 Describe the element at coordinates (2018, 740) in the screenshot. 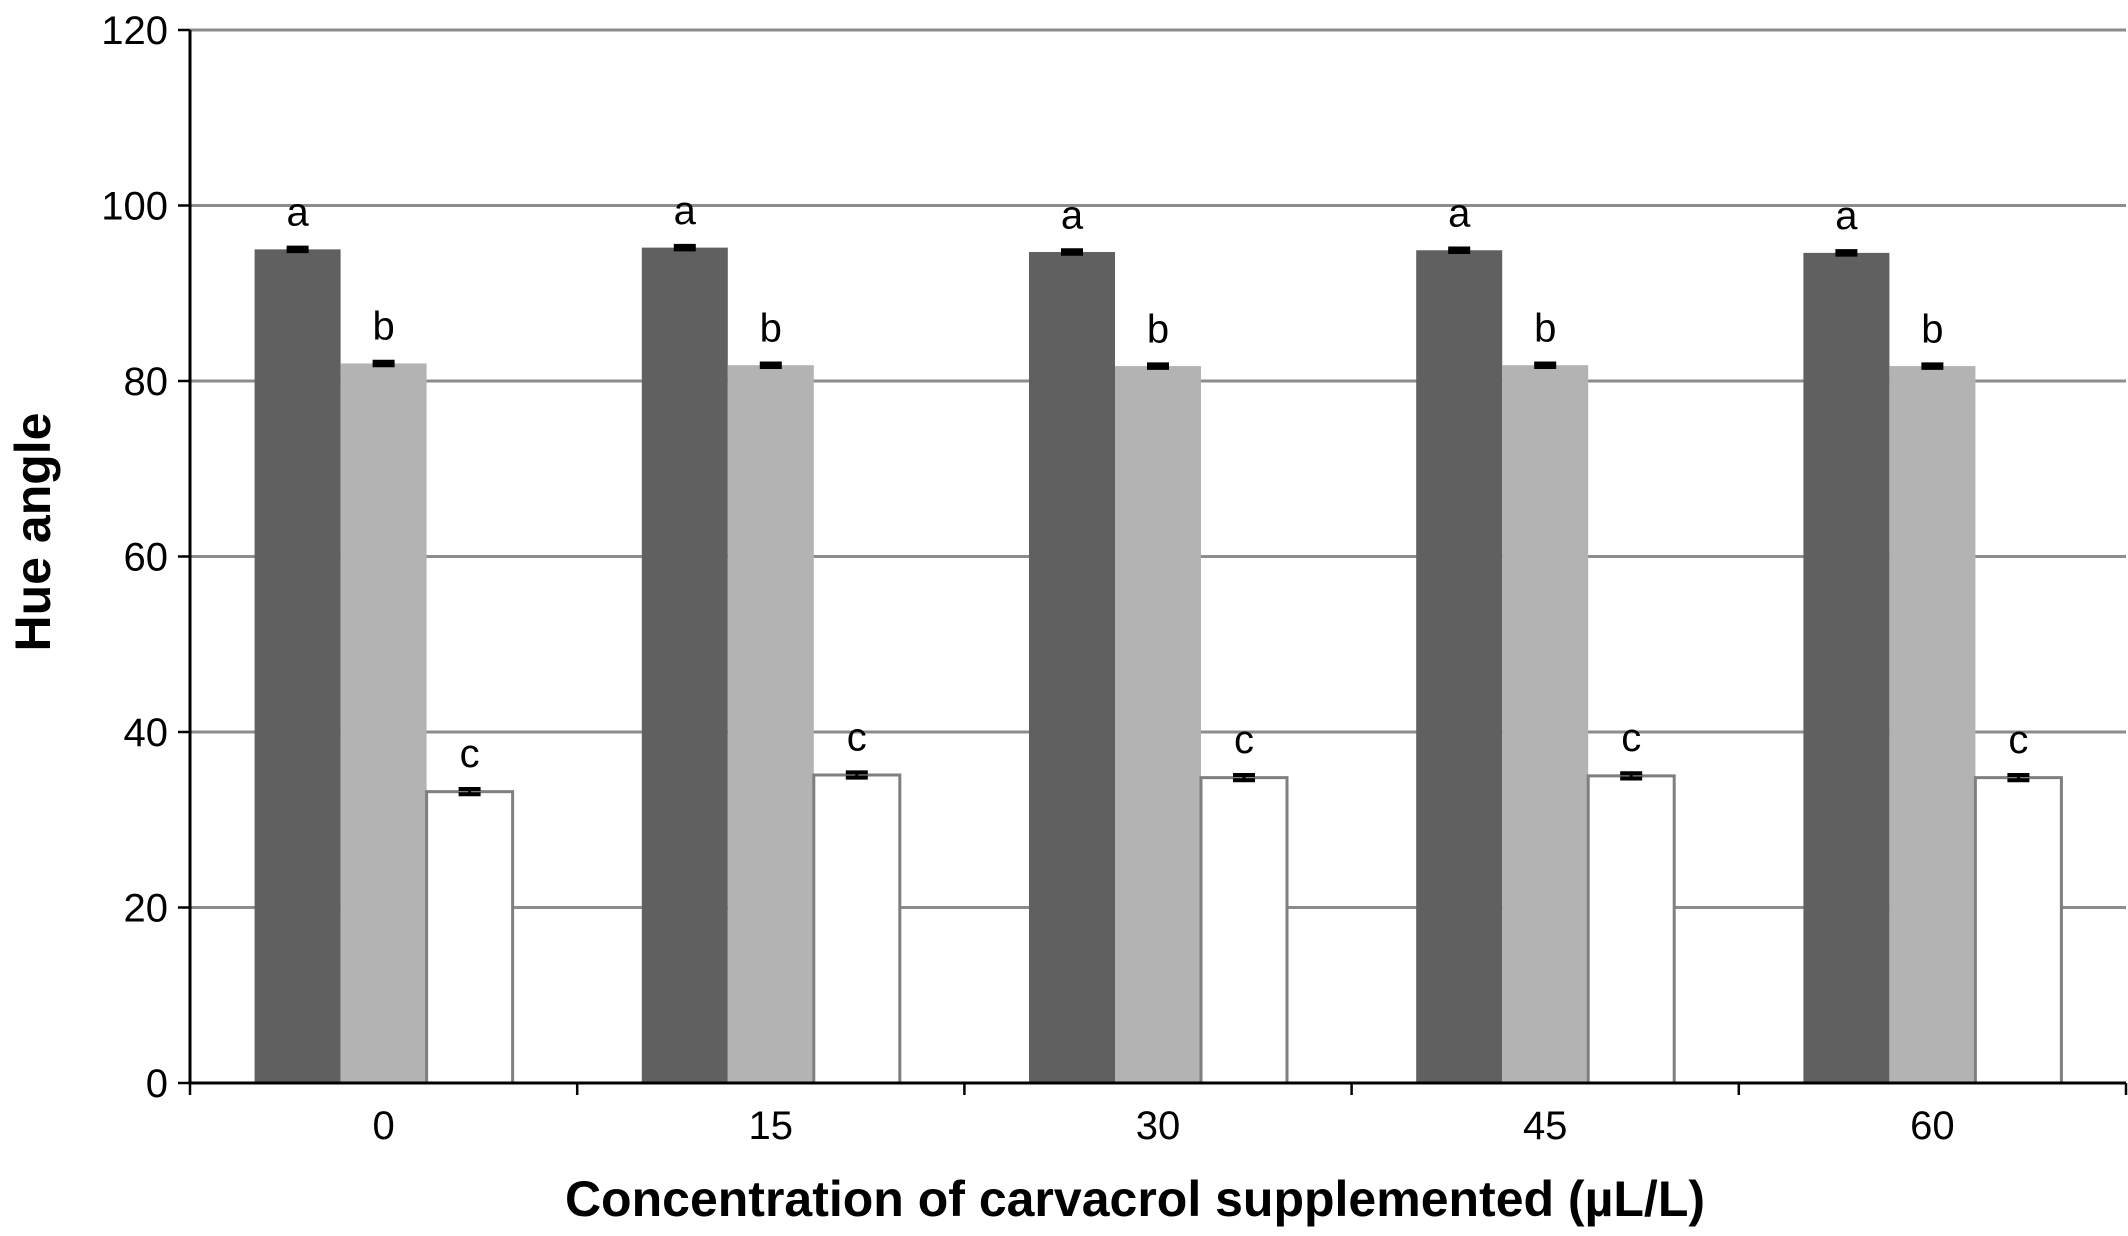

I see `letter-s3-60: c` at that location.